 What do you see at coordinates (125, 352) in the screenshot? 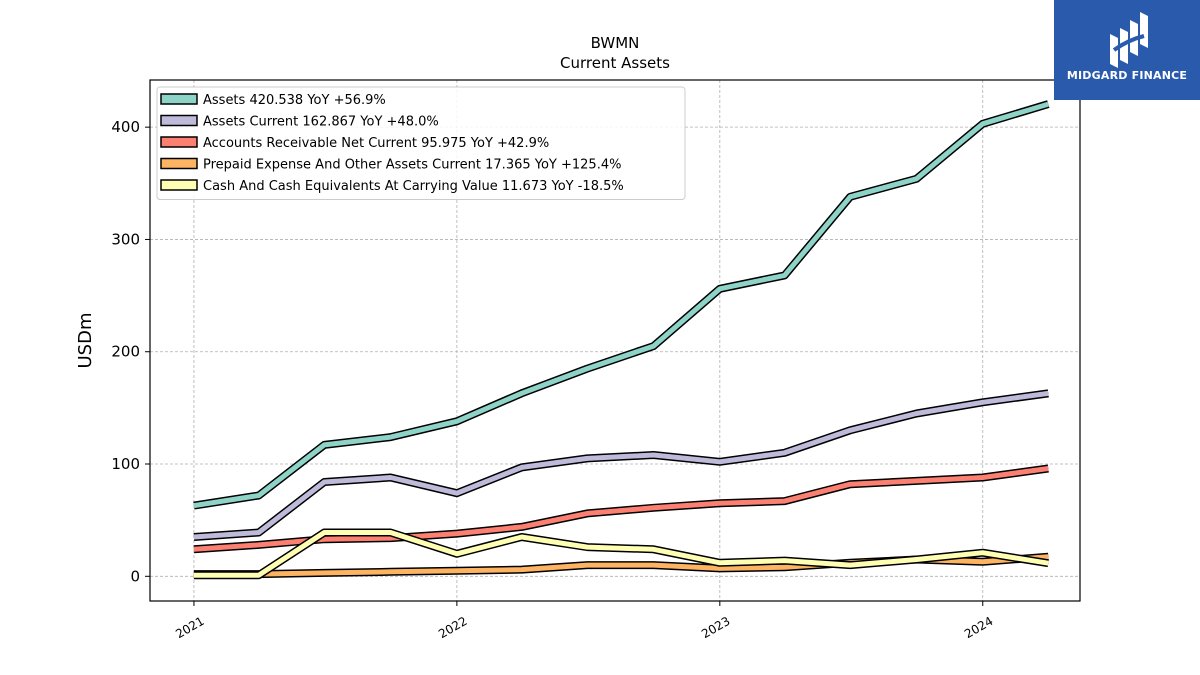
I see `y-tick-label: 200` at bounding box center [125, 352].